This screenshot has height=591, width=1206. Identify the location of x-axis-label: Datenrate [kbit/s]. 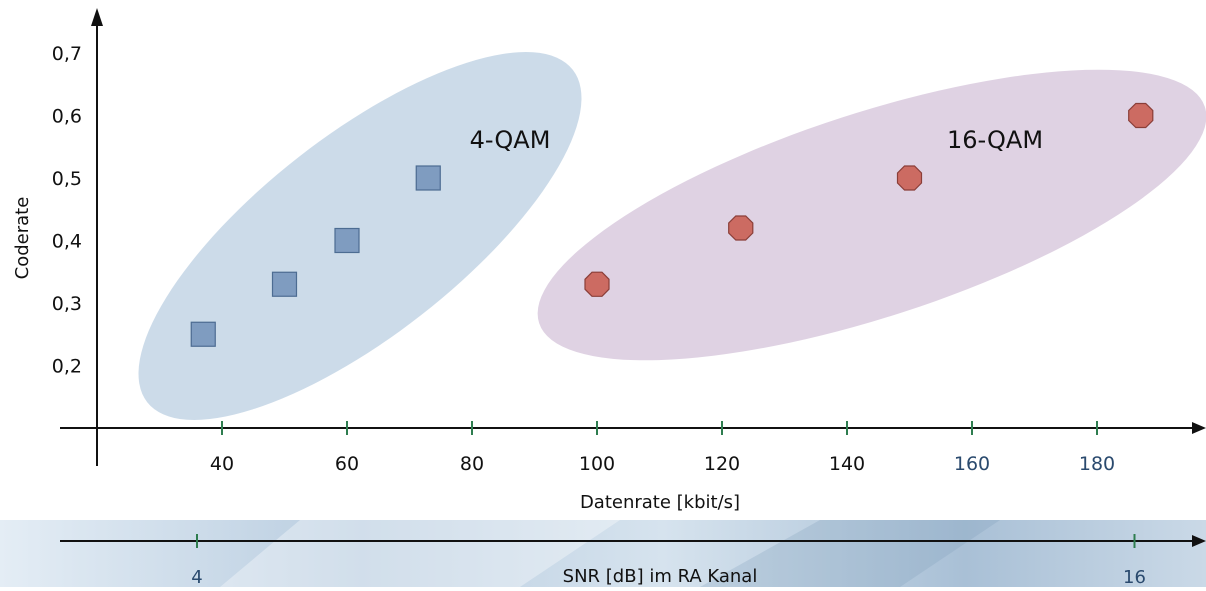
(660, 502).